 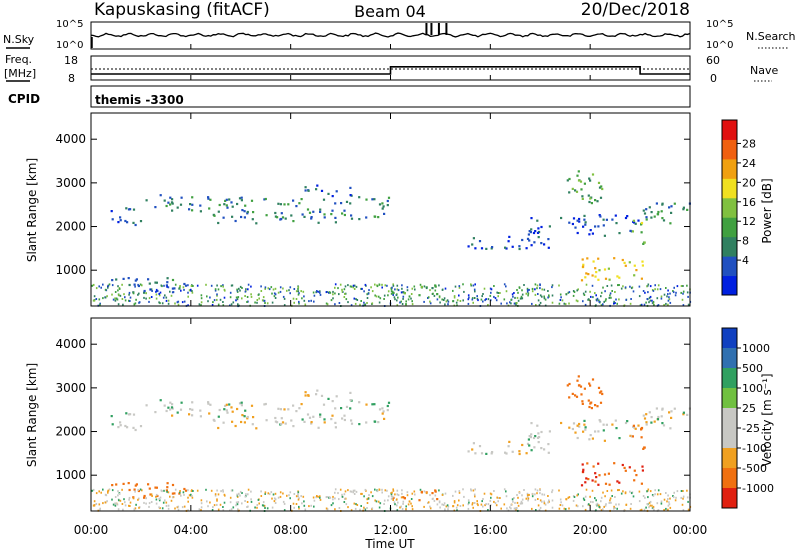 I want to click on velocity-colorbar-tick-label: -1000, so click(x=758, y=488).